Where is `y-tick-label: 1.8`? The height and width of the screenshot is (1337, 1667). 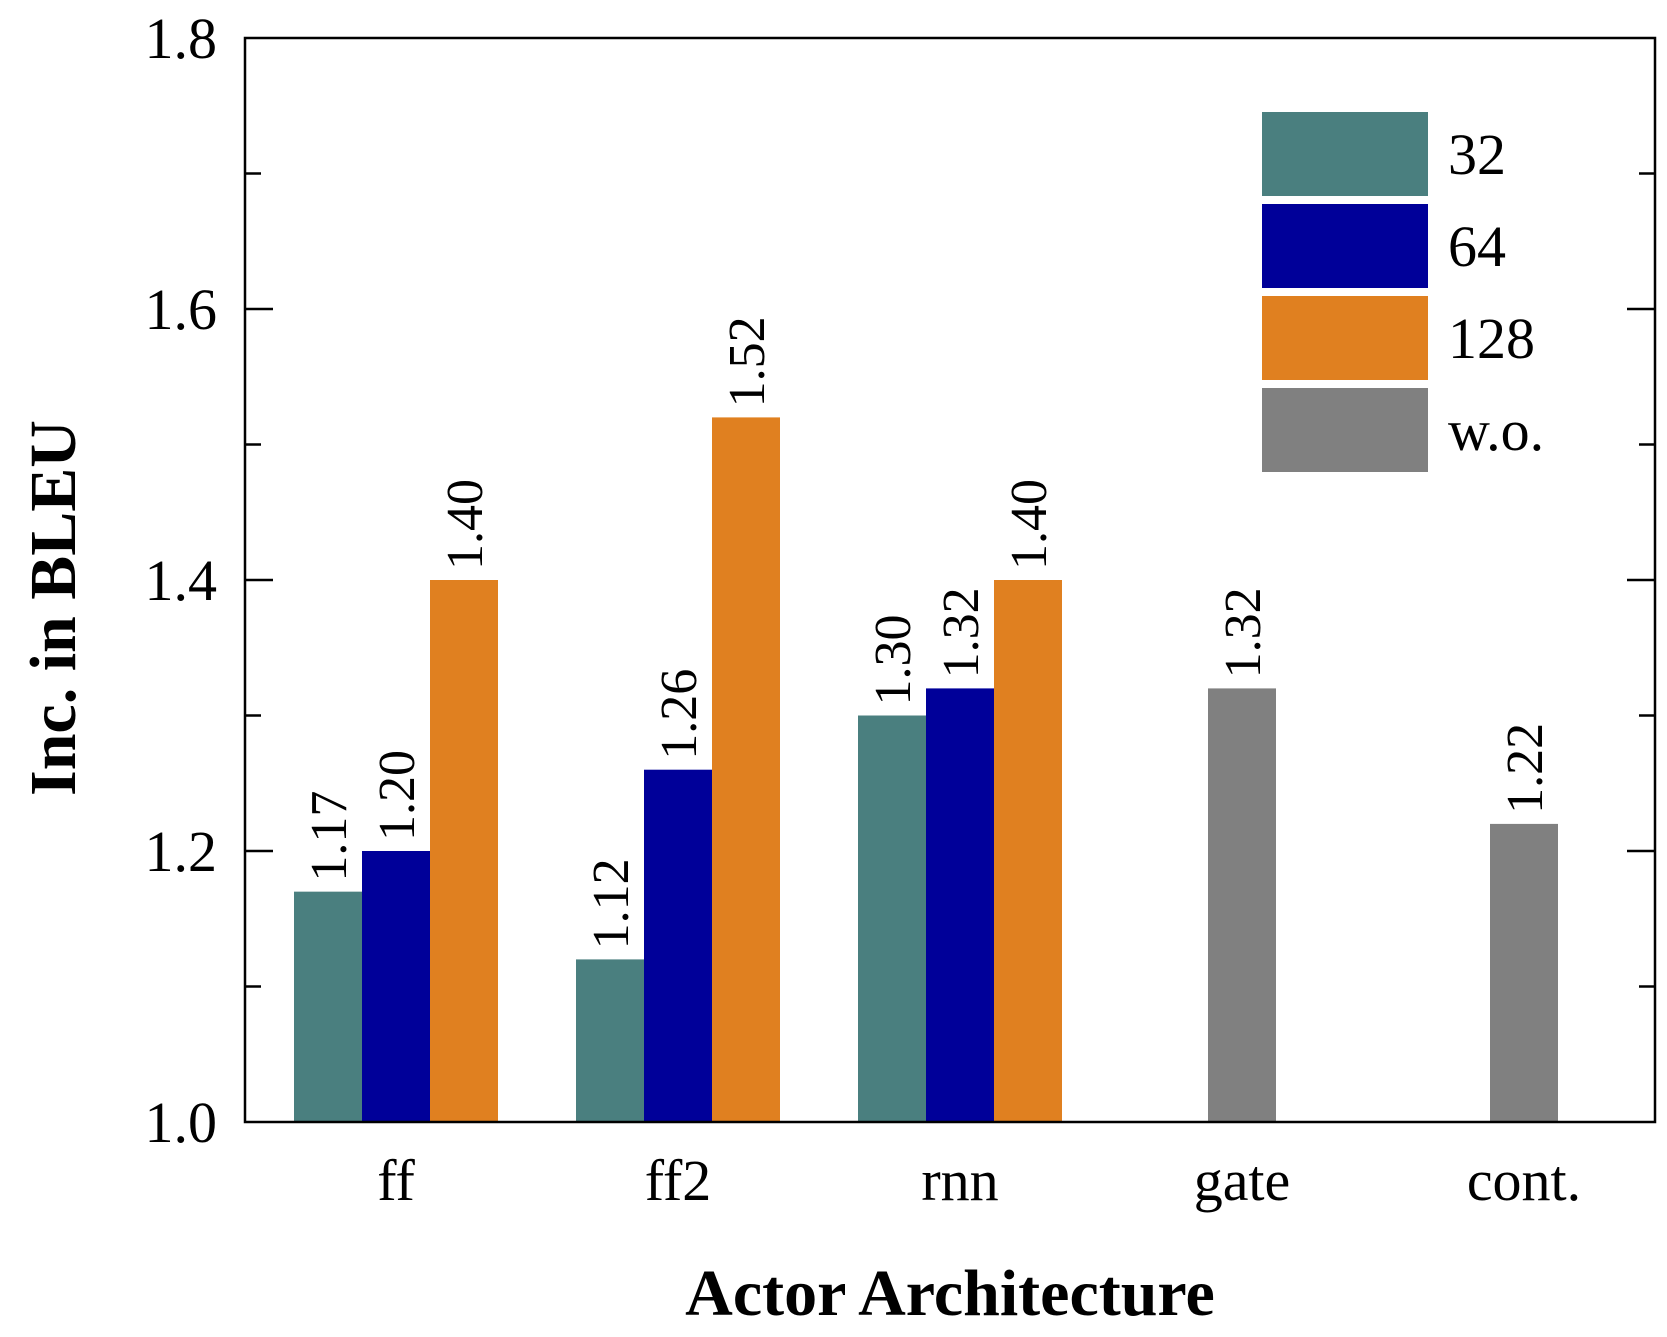
y-tick-label: 1.8 is located at coordinates (181, 38).